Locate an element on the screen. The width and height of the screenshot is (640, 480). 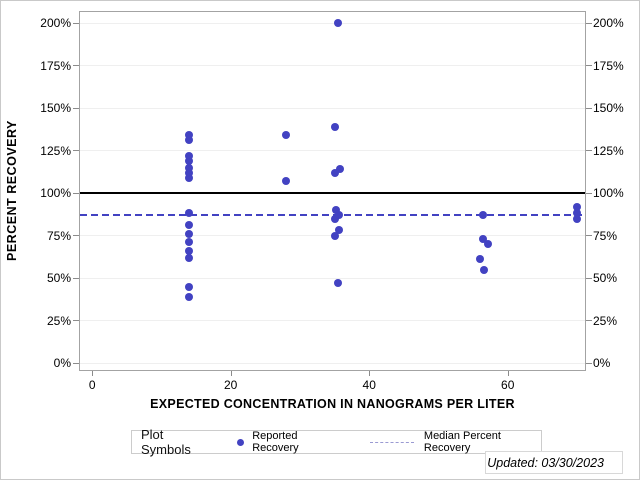
legend-marker-label: Reported Recovery is located at coordinates (275, 442).